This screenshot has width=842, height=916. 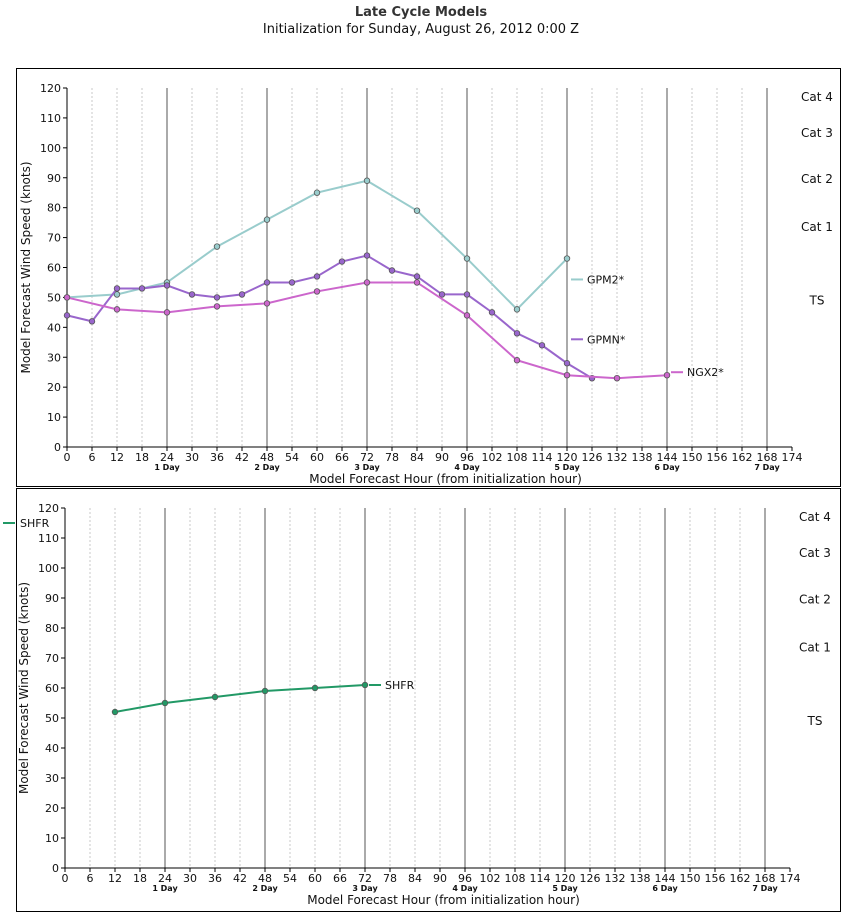 What do you see at coordinates (617, 457) in the screenshot?
I see `x-tick-label: 132` at bounding box center [617, 457].